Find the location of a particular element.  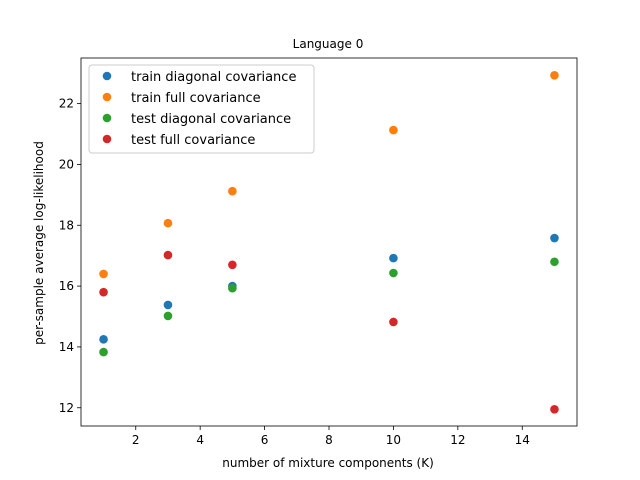

x-tick-label: 4 is located at coordinates (200, 440).